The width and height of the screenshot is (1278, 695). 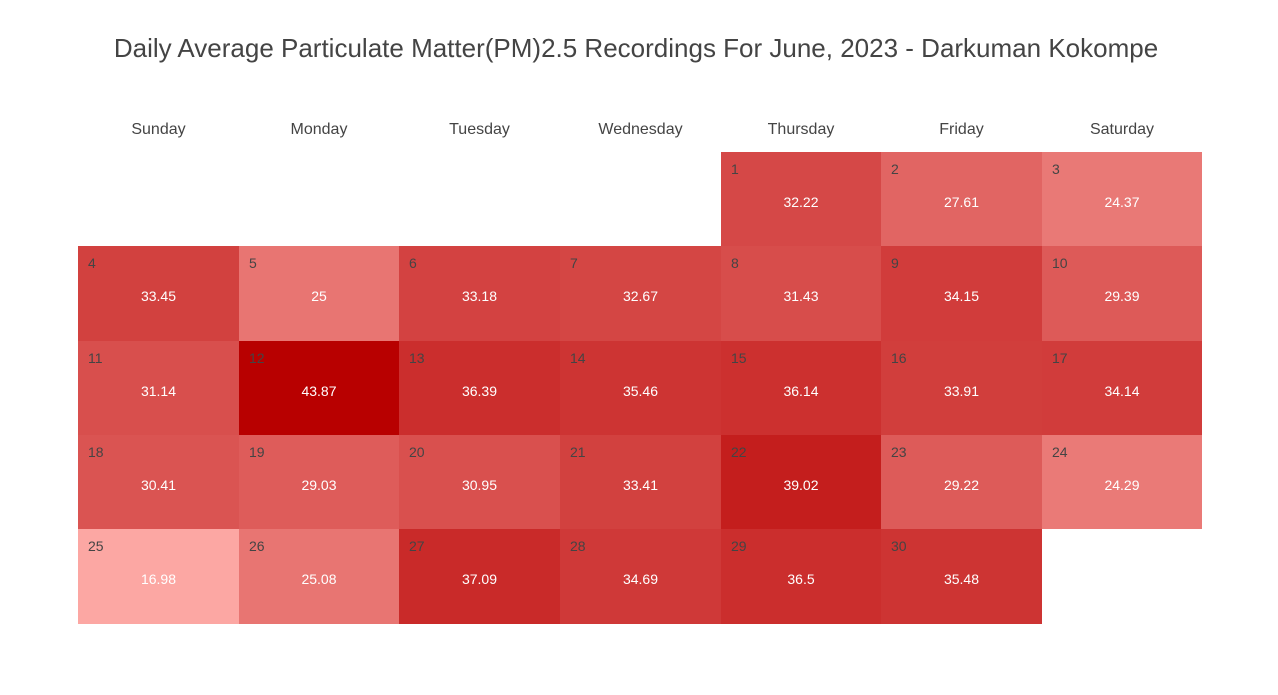 I want to click on day-number: 20, so click(x=417, y=452).